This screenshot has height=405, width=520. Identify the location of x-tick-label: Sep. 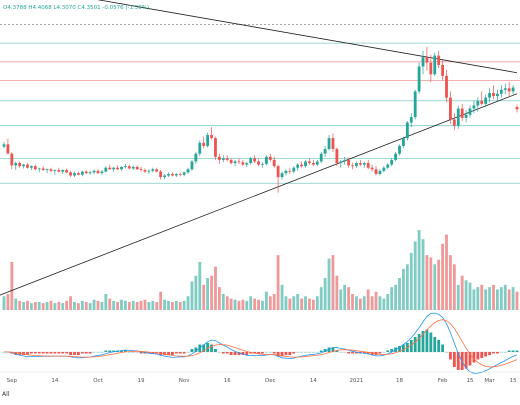
(12, 381).